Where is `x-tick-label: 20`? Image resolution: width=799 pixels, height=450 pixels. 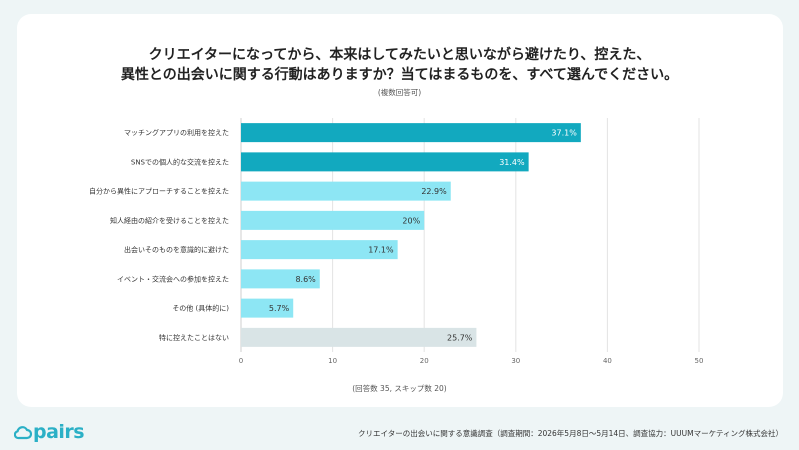
x-tick-label: 20 is located at coordinates (424, 361).